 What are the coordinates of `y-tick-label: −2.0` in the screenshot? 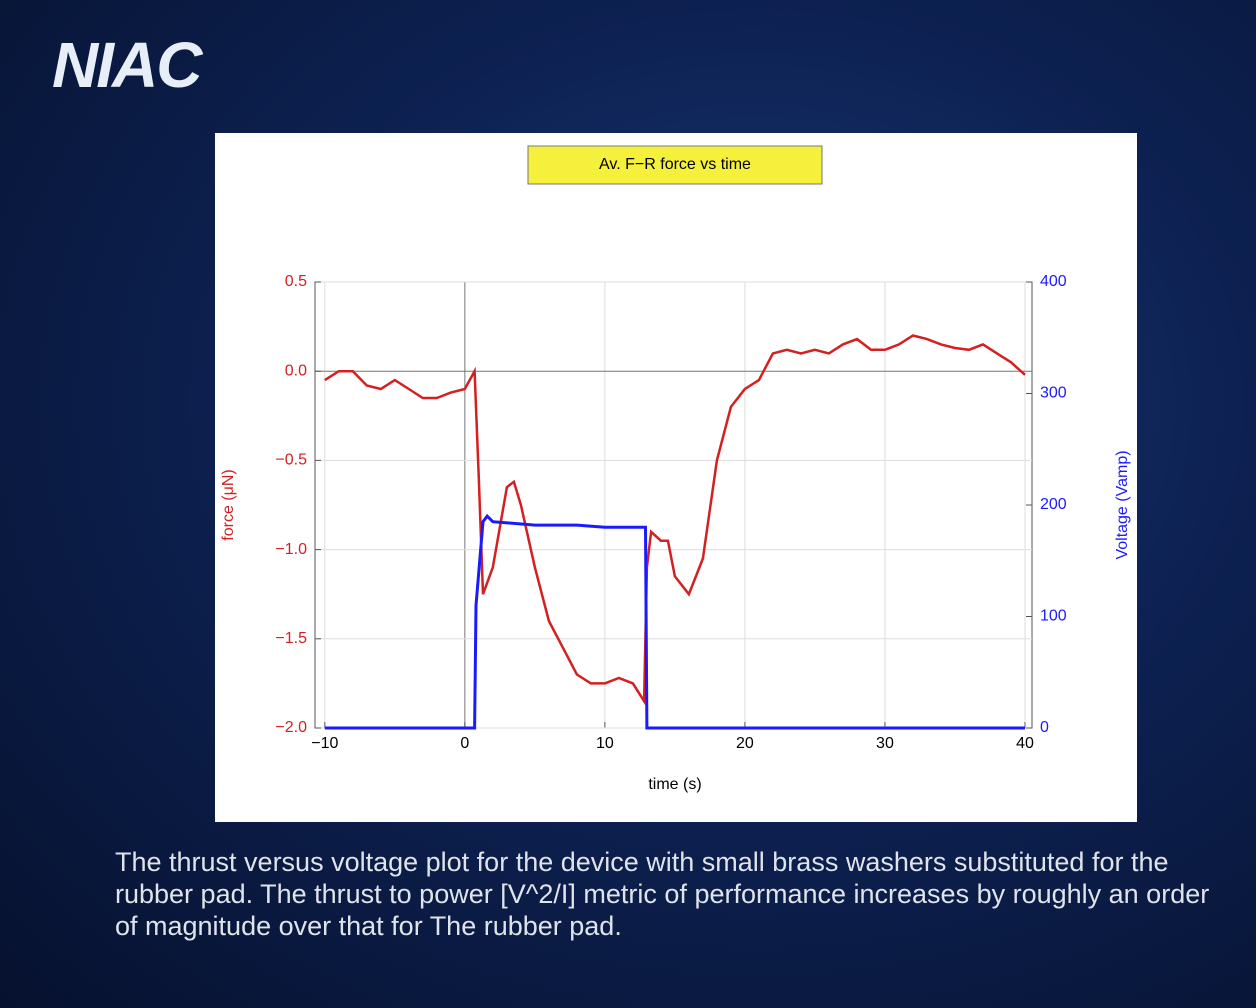 It's located at (291, 727).